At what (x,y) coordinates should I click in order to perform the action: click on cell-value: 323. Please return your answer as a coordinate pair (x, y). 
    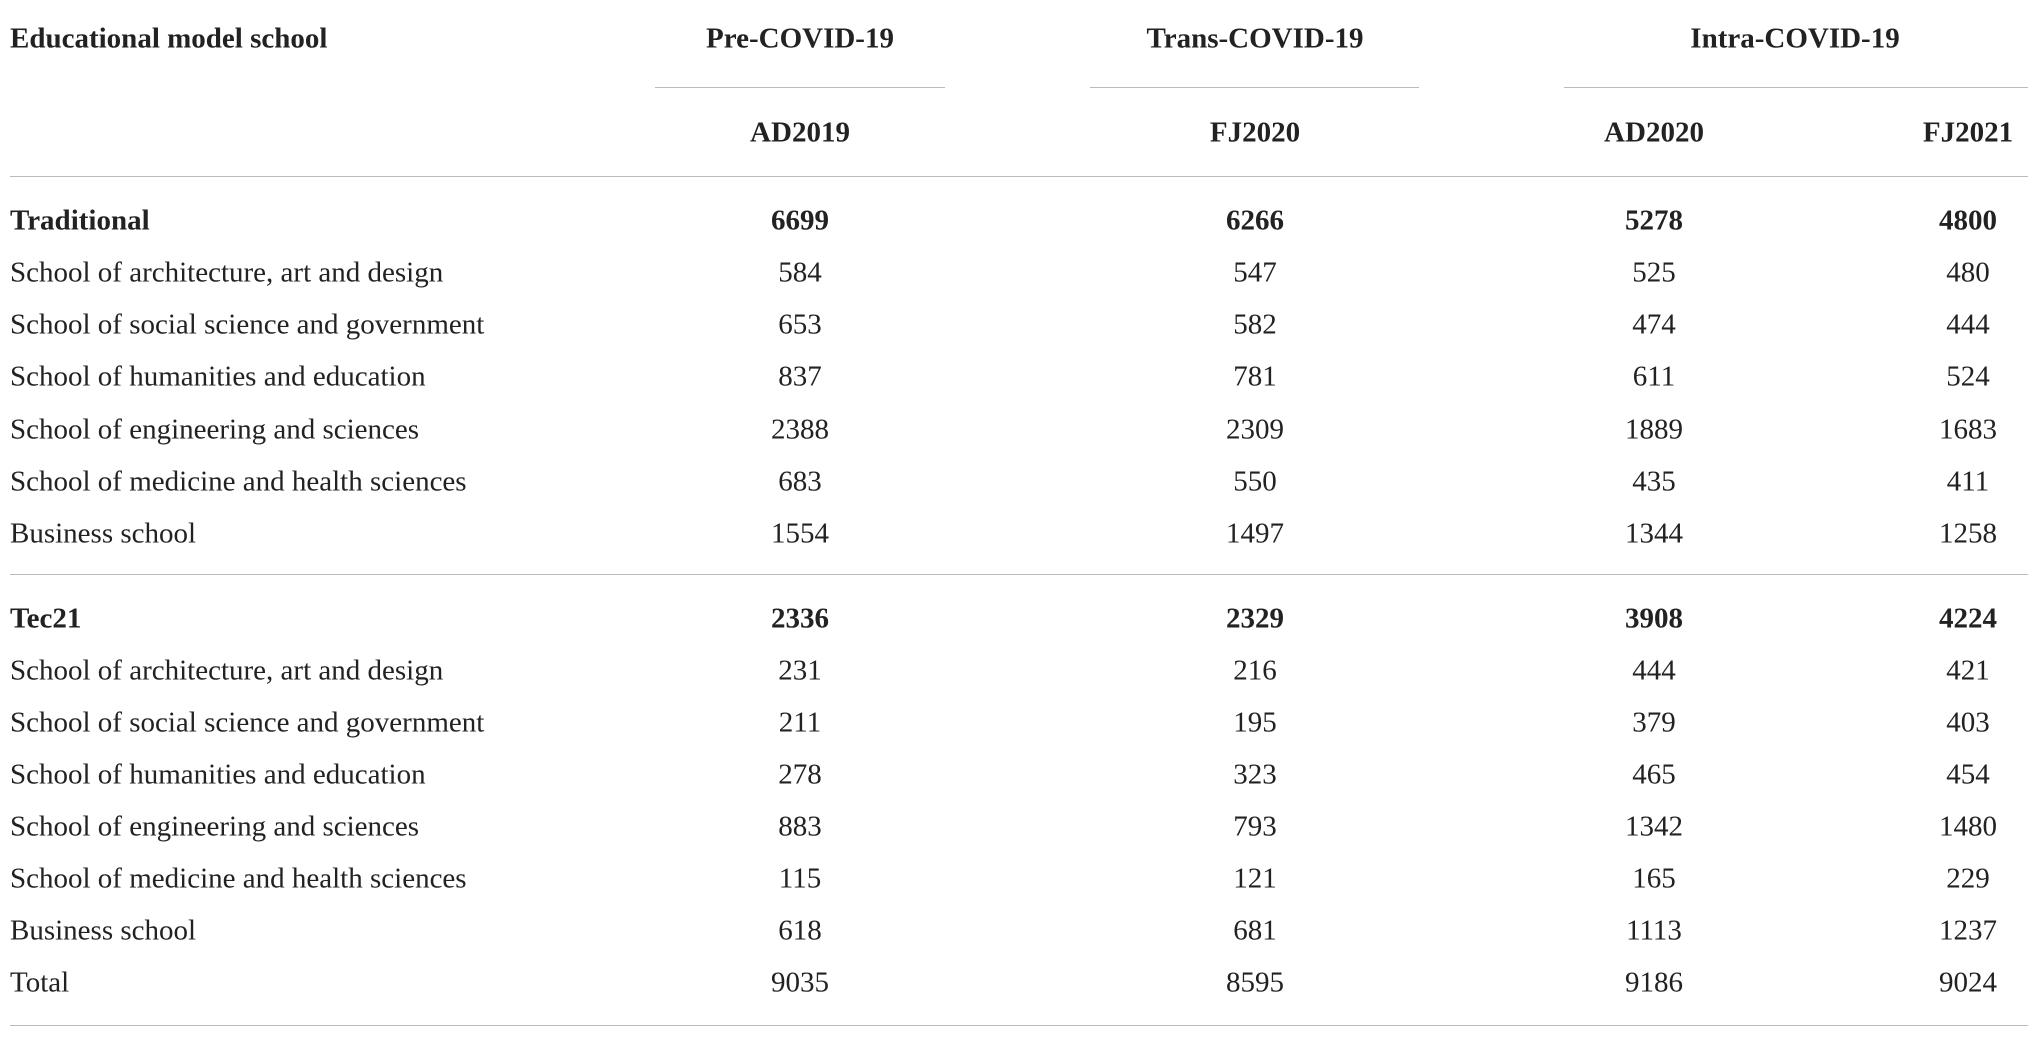
    Looking at the image, I should click on (1255, 774).